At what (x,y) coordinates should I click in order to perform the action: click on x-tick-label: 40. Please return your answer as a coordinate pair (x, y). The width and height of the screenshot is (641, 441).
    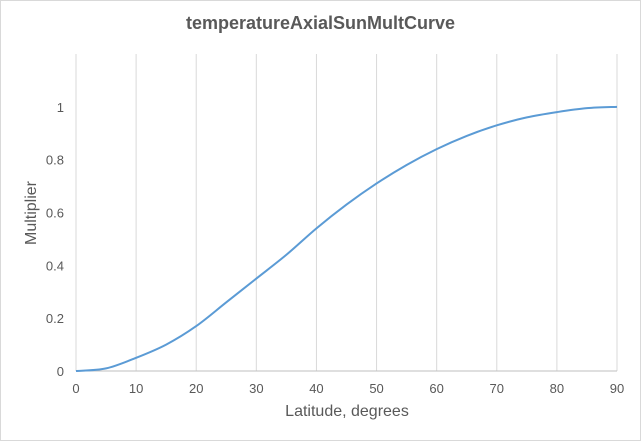
    Looking at the image, I should click on (316, 388).